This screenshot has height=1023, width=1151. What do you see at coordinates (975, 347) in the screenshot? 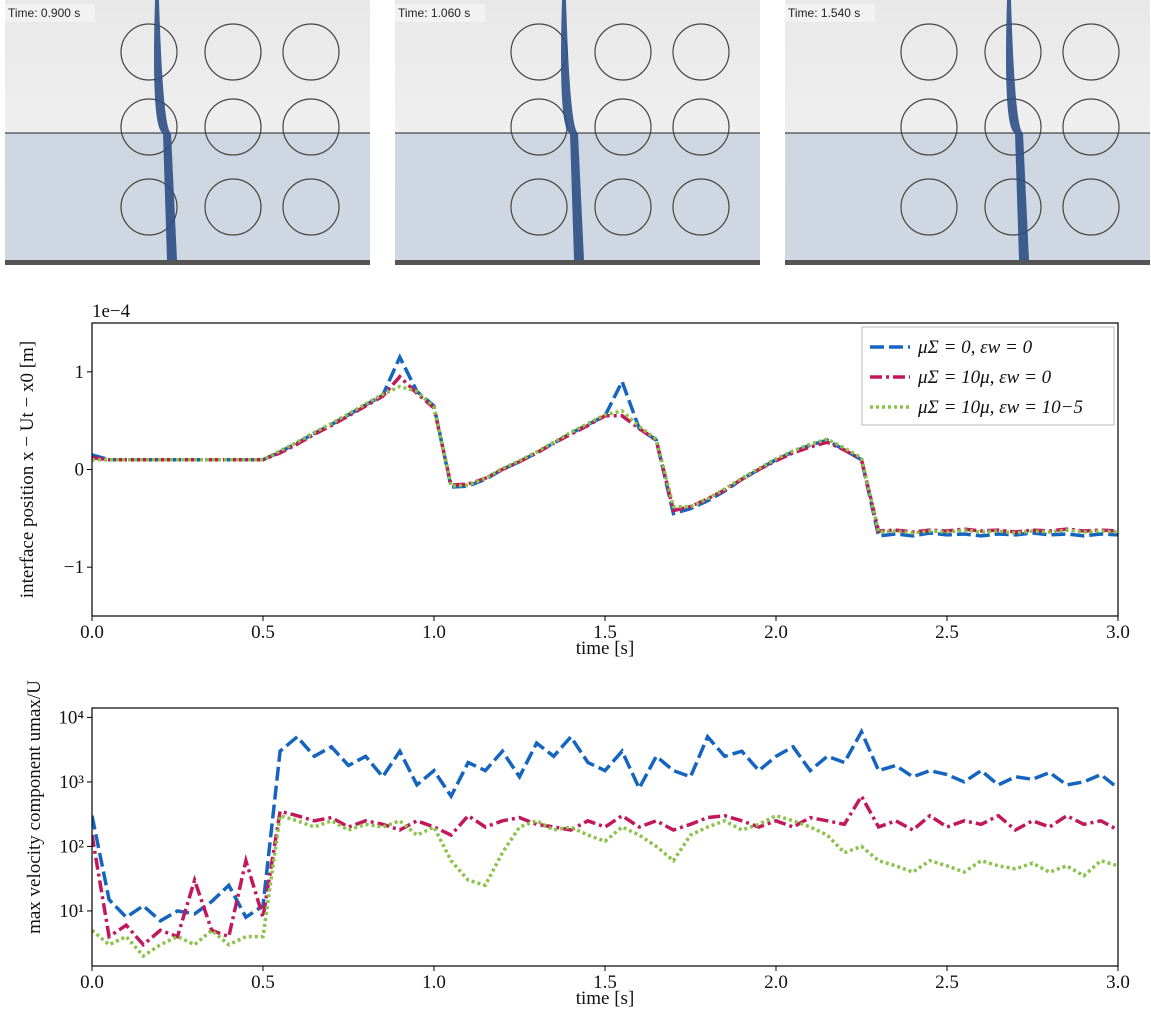
I see `legend-label: μΣ = 0, εw = 0` at bounding box center [975, 347].